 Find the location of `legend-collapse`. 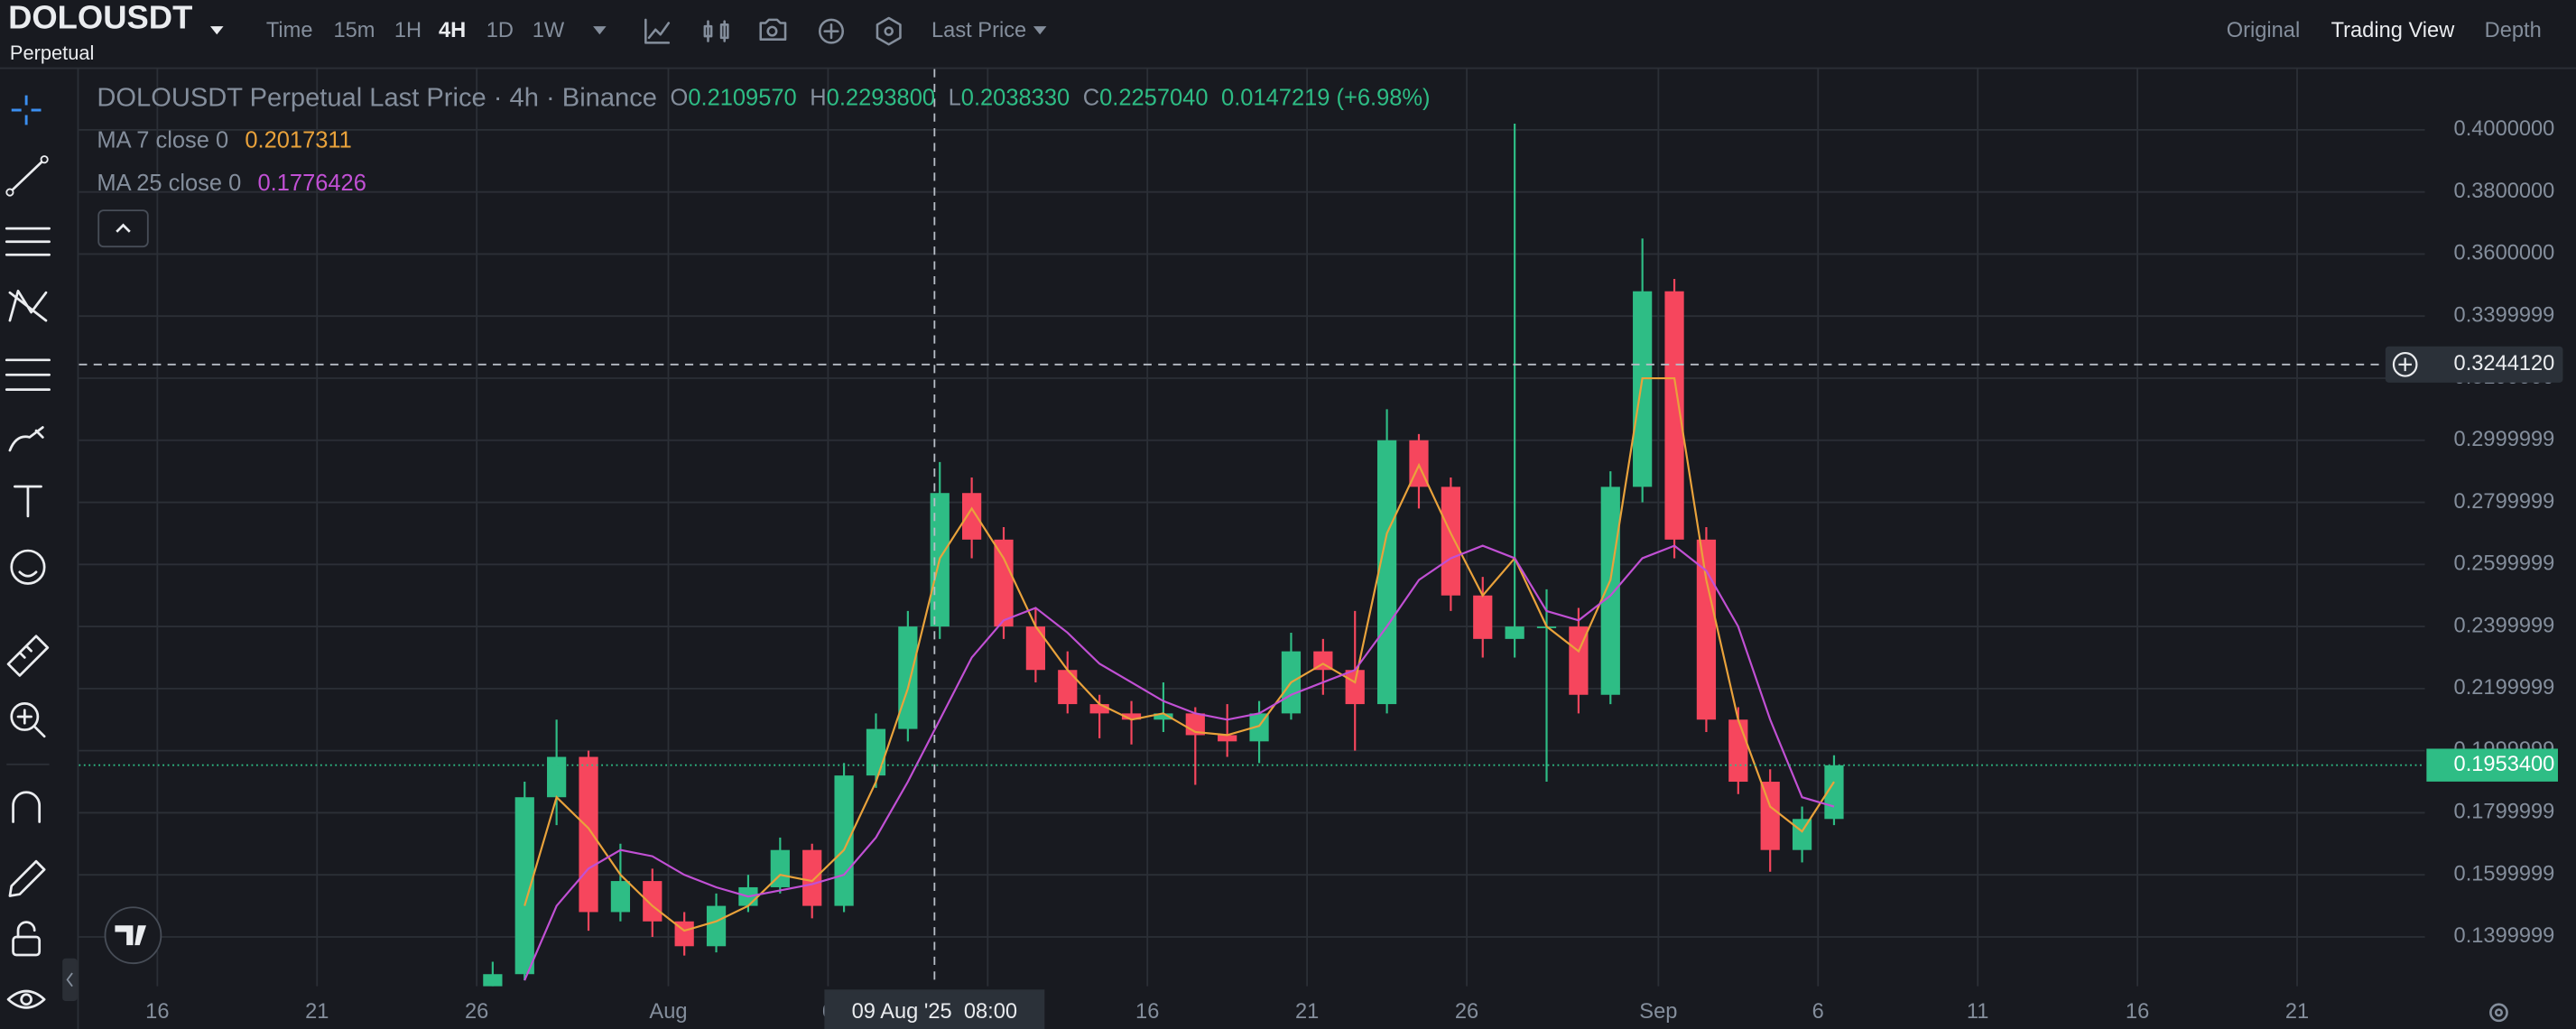

legend-collapse is located at coordinates (123, 228).